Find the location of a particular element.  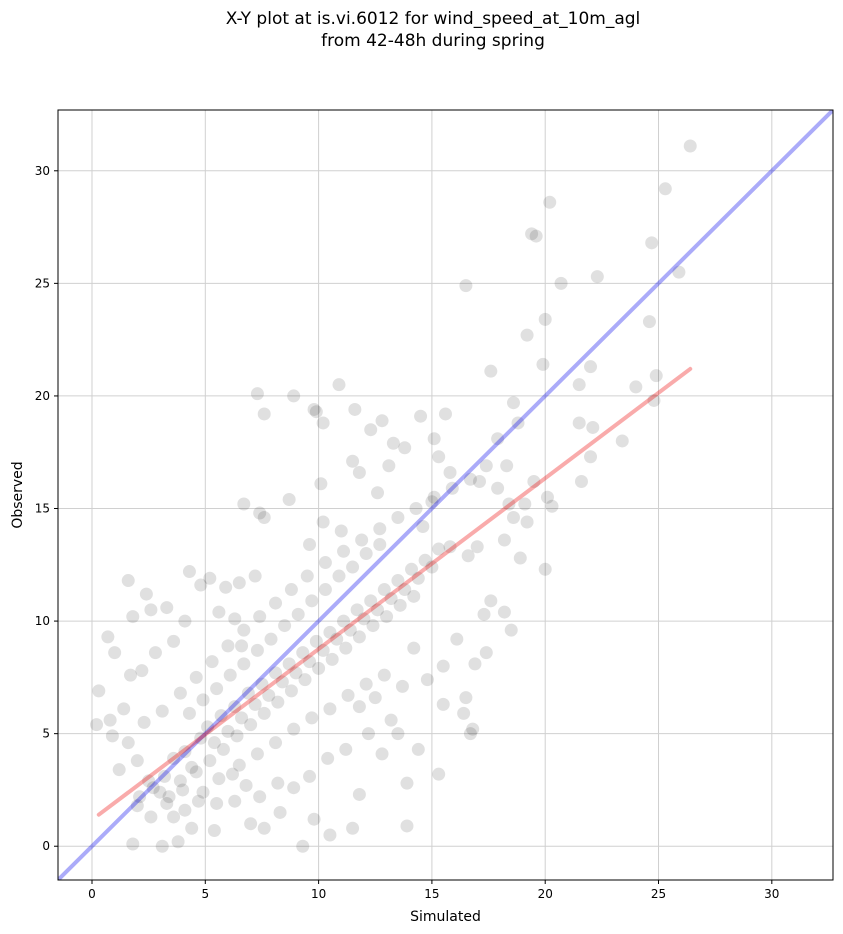

x-tick-label: 15 is located at coordinates (431, 894).